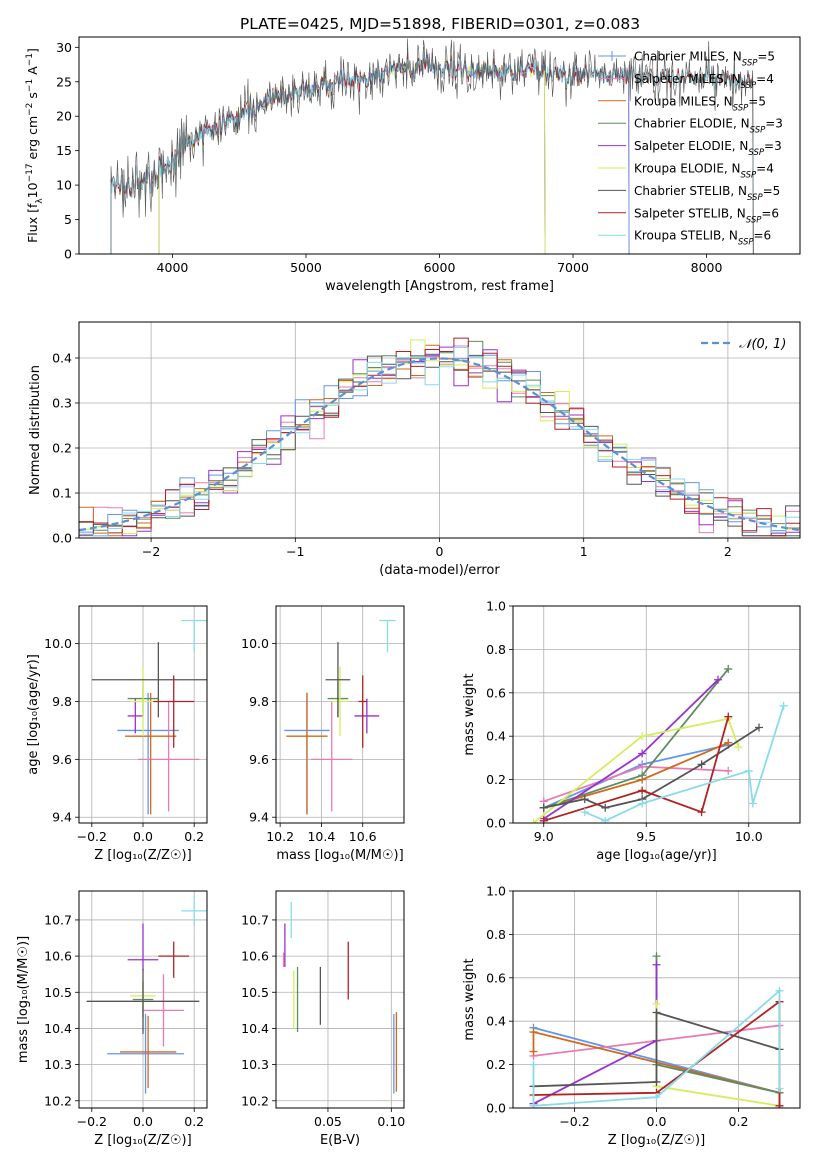 This screenshot has width=819, height=1170. Describe the element at coordinates (32, 72) in the screenshot. I see `spectrum-ylabel-part: A` at that location.